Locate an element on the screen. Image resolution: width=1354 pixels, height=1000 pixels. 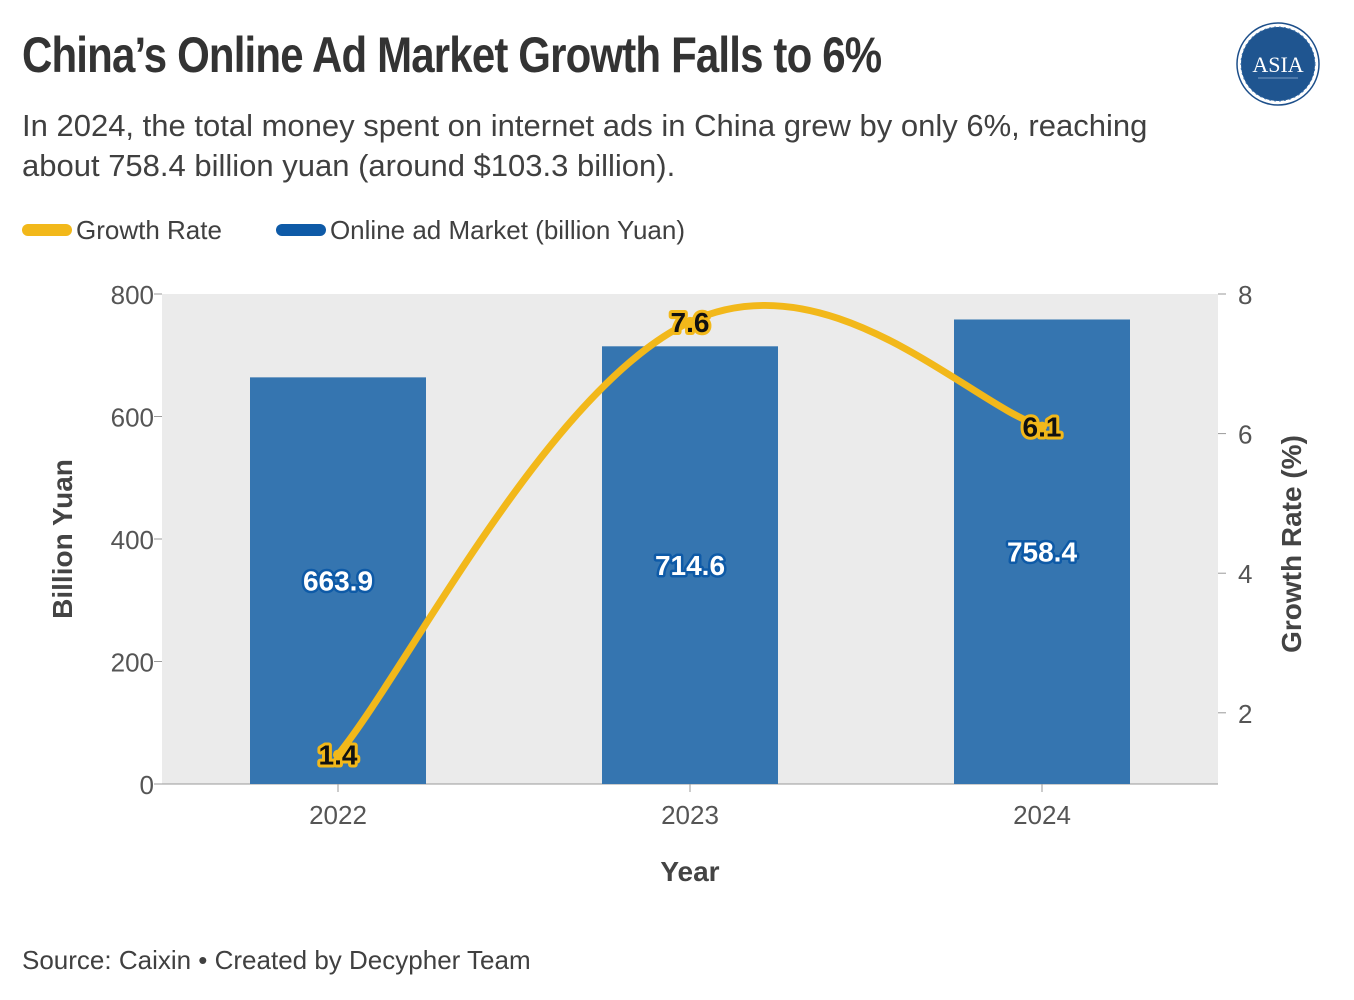
bar-data-label: 758.4 is located at coordinates (1042, 552).